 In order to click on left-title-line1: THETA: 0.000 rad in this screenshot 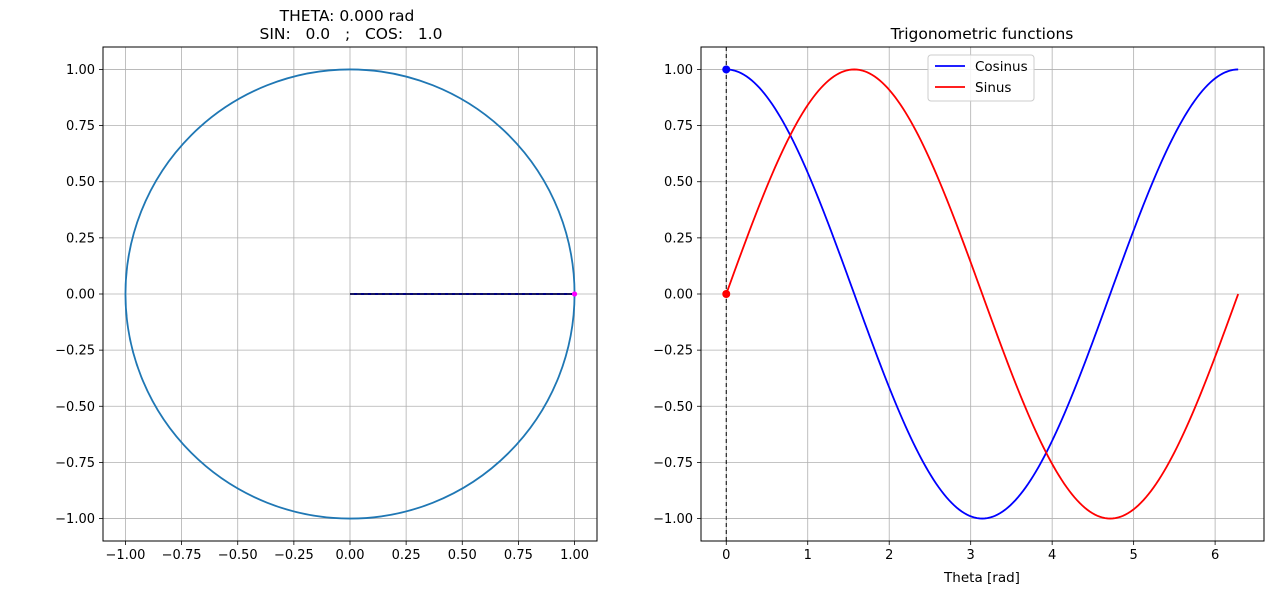, I will do `click(347, 16)`.